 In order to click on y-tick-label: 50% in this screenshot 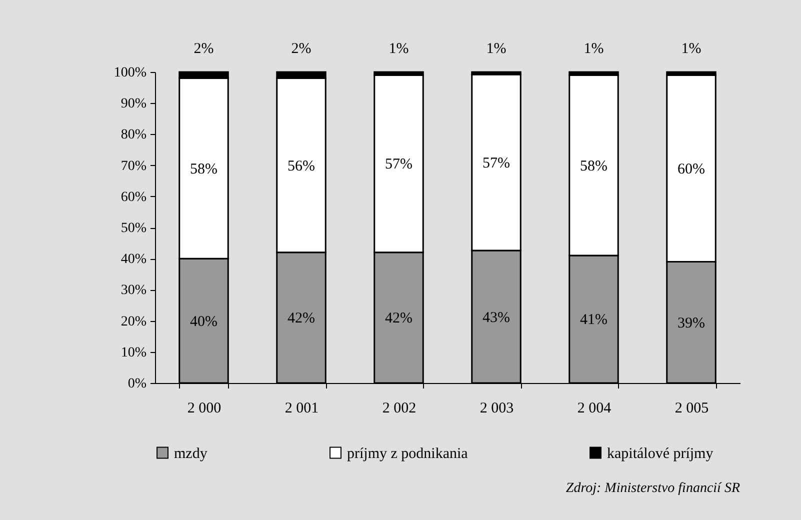, I will do `click(133, 228)`.